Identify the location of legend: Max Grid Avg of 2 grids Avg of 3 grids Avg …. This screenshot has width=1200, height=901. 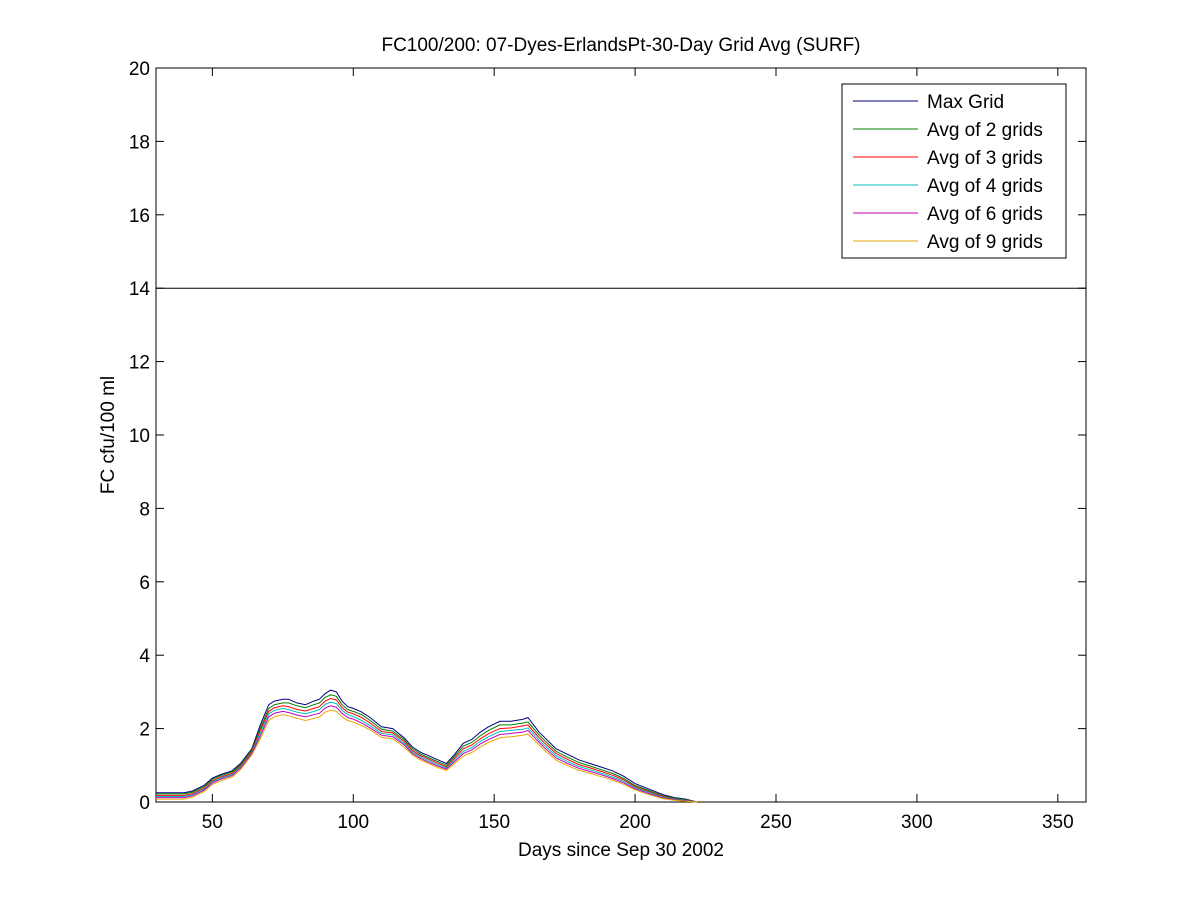
(954, 171).